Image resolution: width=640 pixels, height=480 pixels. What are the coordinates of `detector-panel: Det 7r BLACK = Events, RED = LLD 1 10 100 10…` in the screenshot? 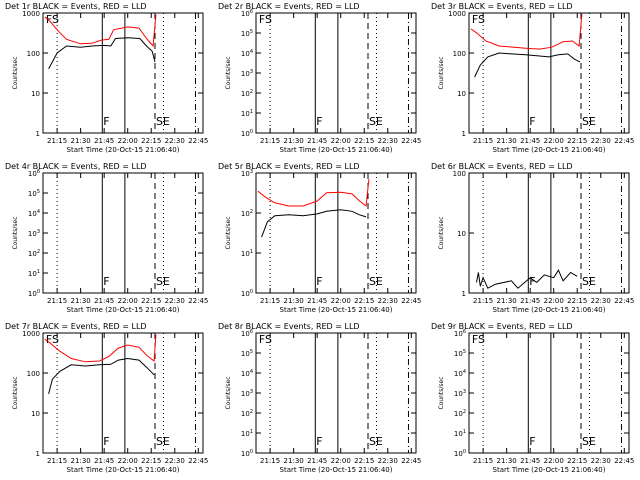 It's located at (106, 398).